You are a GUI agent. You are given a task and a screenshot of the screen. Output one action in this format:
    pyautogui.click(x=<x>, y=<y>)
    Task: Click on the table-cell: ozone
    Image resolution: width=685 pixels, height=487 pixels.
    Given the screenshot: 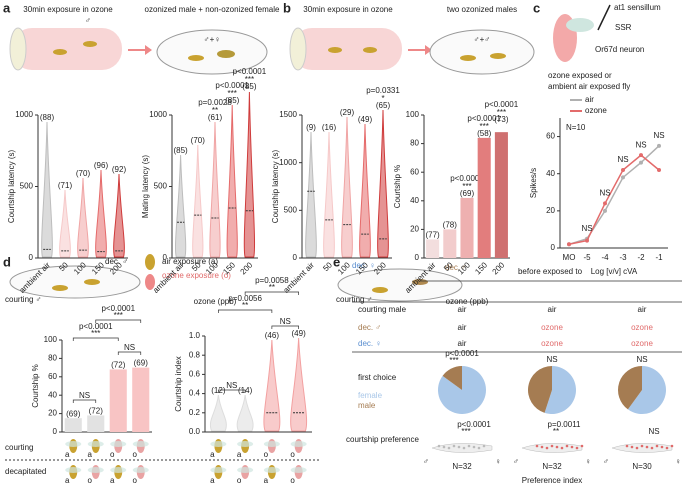 What is the action you would take?
    pyautogui.click(x=642, y=343)
    